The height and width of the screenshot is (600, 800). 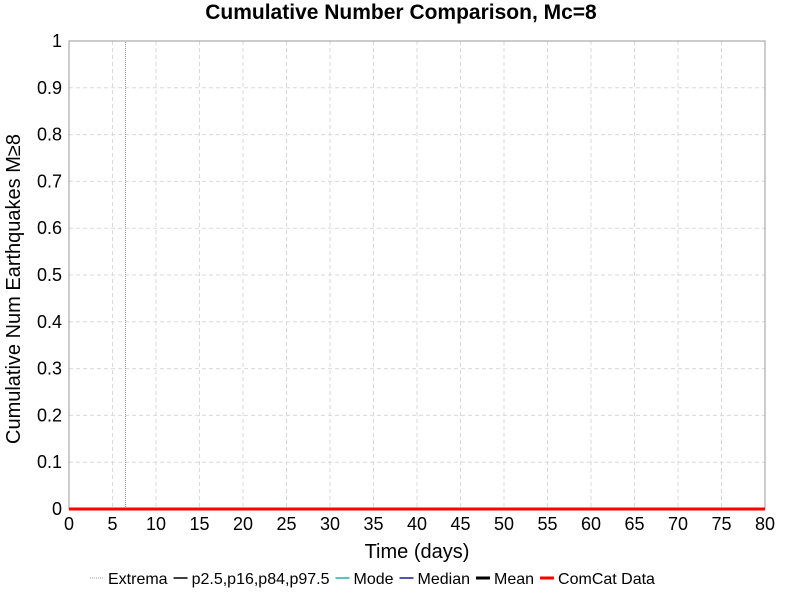 I want to click on x-tick-label: 65, so click(x=634, y=524).